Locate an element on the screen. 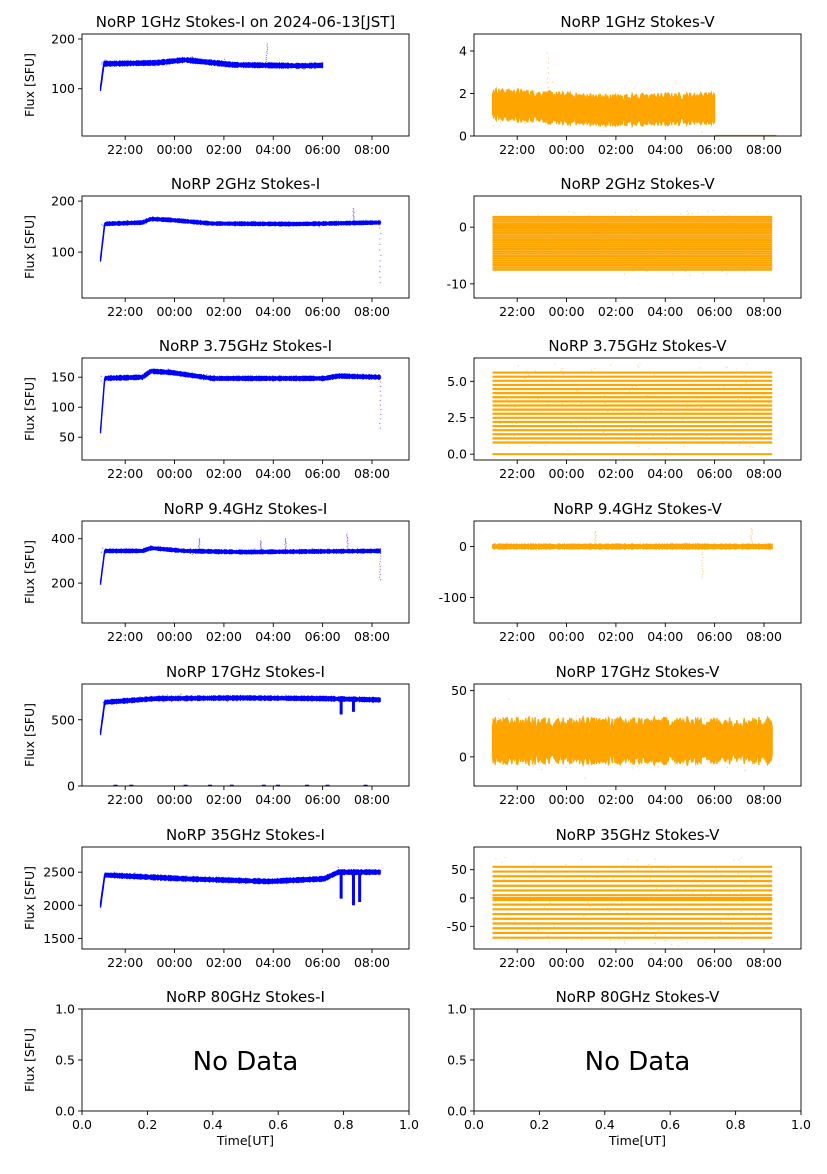  no-data-annotation: No Data is located at coordinates (638, 1062).